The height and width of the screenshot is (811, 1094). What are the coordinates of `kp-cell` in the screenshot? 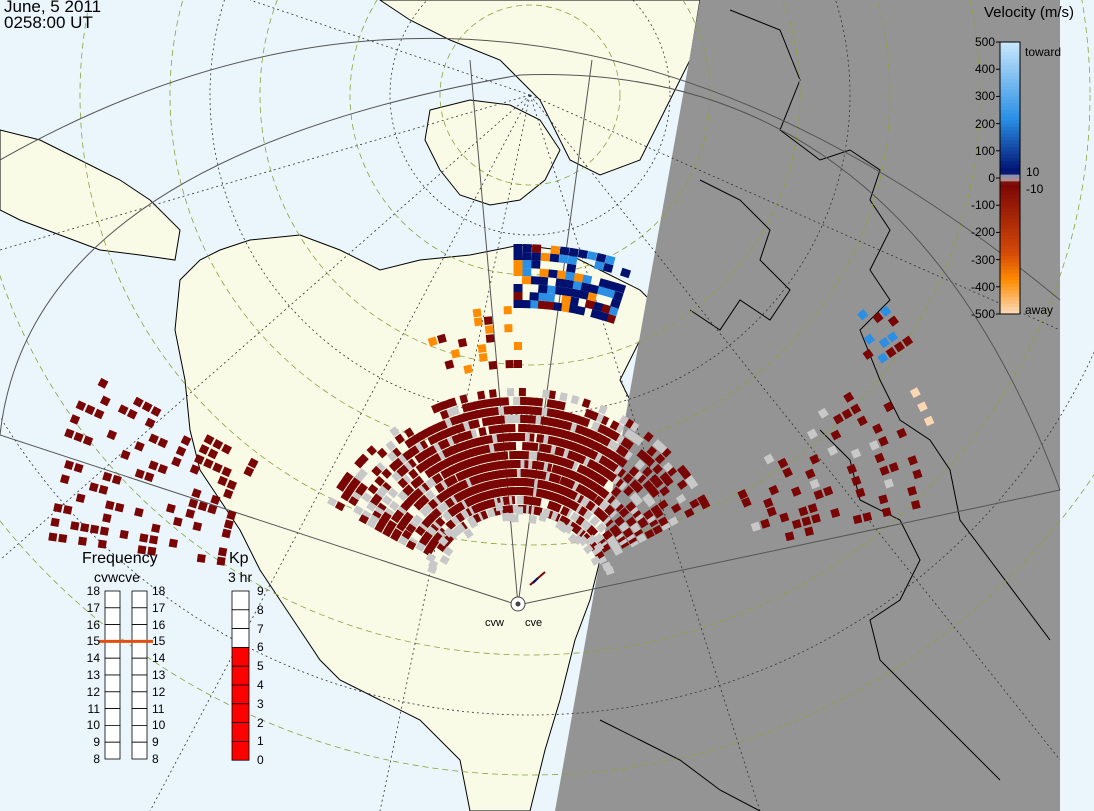 It's located at (240, 732).